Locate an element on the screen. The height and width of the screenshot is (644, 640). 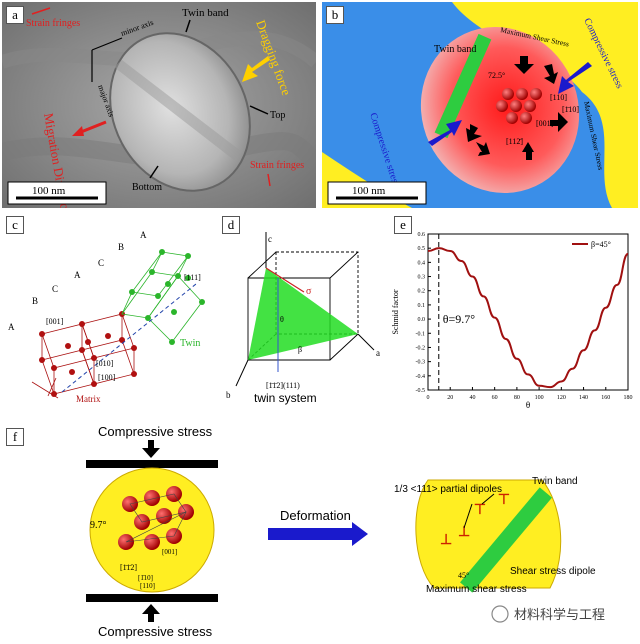
x-tick-label: 180 is located at coordinates (628, 398).